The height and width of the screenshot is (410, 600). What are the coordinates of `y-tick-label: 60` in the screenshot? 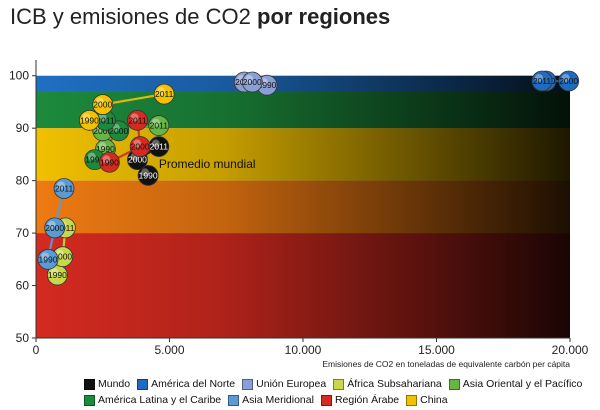 It's located at (23, 286).